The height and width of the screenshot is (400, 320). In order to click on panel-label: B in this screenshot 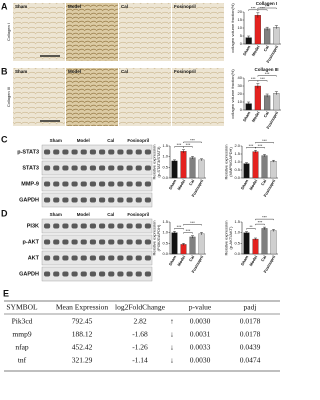, I will do `click(4, 71)`.